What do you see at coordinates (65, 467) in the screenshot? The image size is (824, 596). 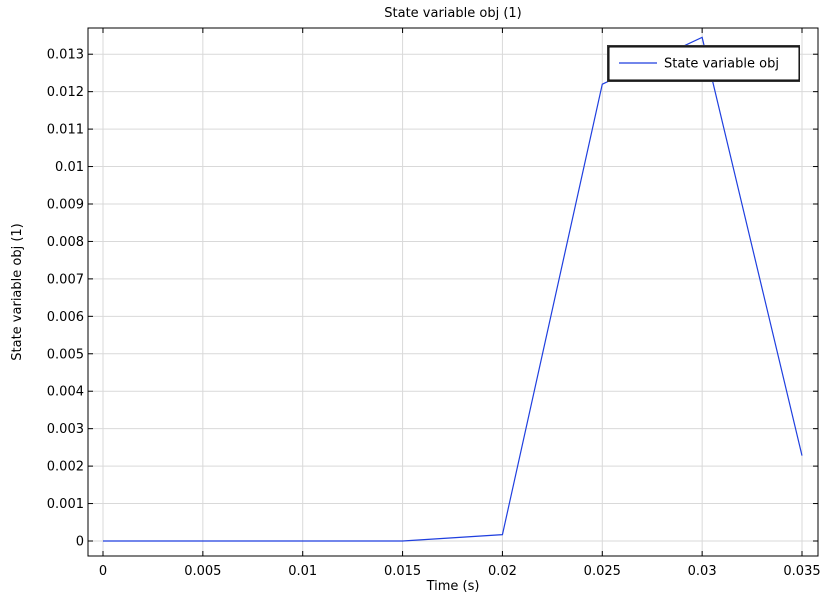 I see `y-tick-label: 0.002` at bounding box center [65, 467].